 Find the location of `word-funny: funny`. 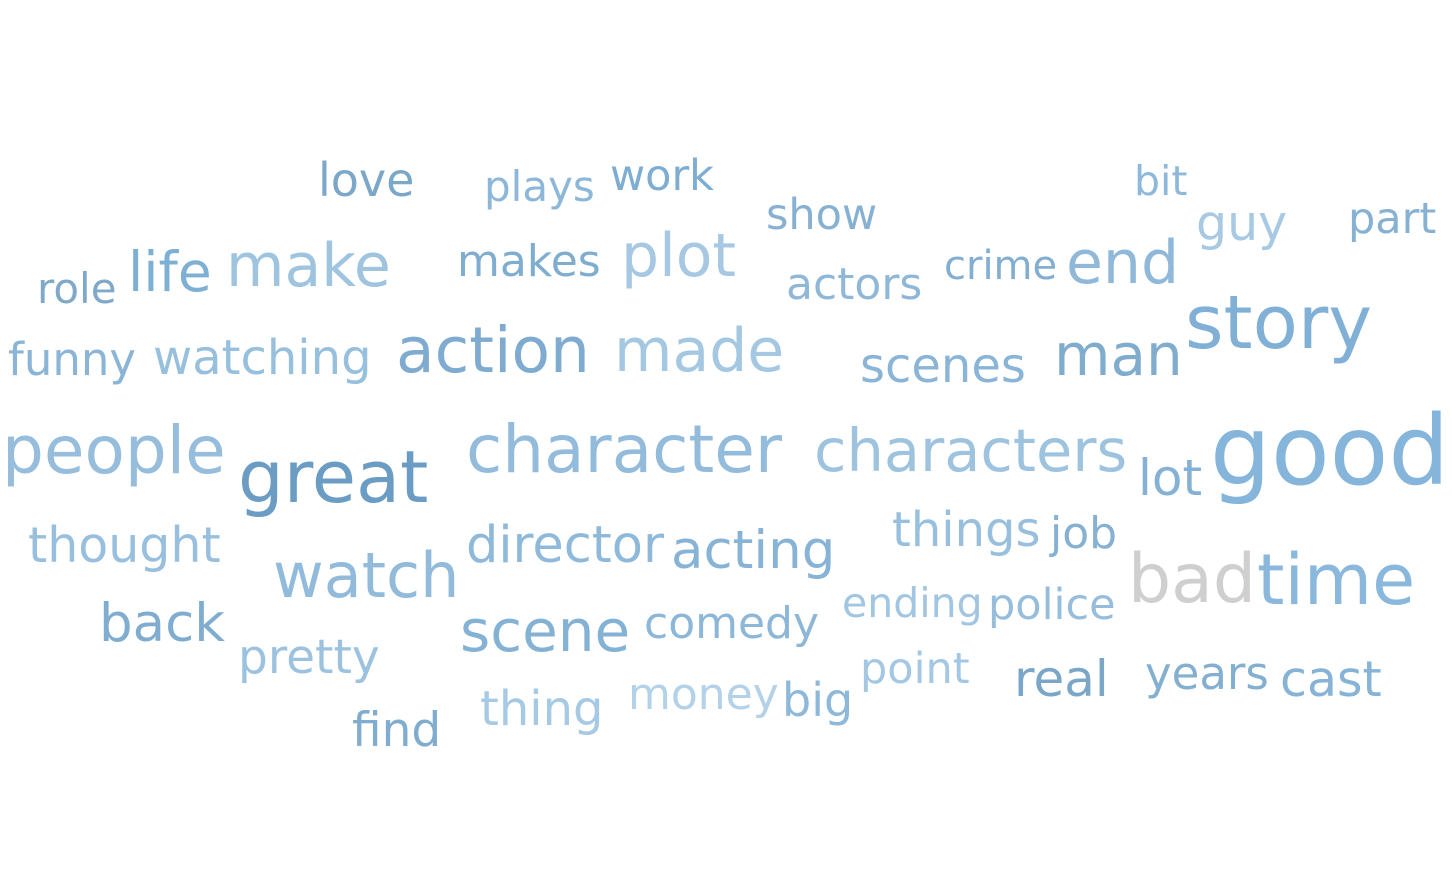

word-funny: funny is located at coordinates (72, 359).